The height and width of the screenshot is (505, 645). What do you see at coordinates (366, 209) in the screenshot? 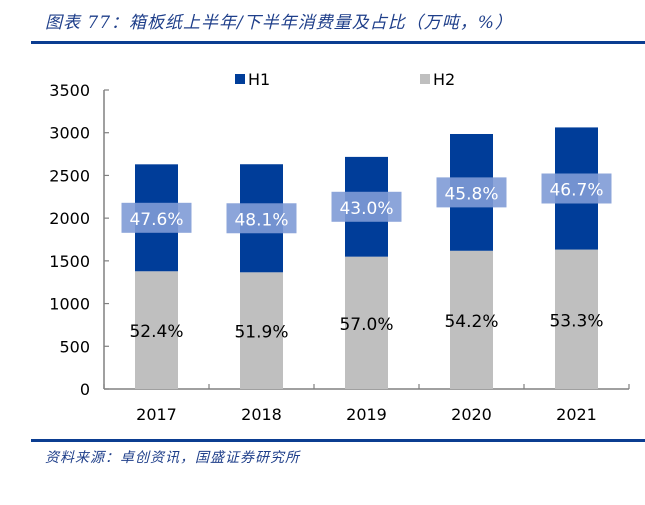
I see `data-label-h1: 43.0%` at bounding box center [366, 209].